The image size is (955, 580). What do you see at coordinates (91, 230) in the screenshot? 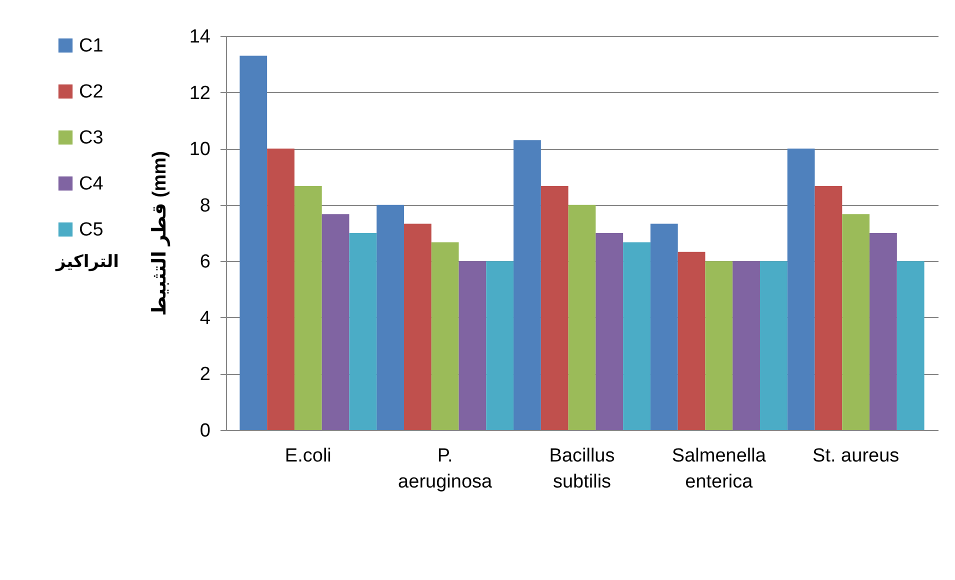
I see `legend-label: C5` at bounding box center [91, 230].